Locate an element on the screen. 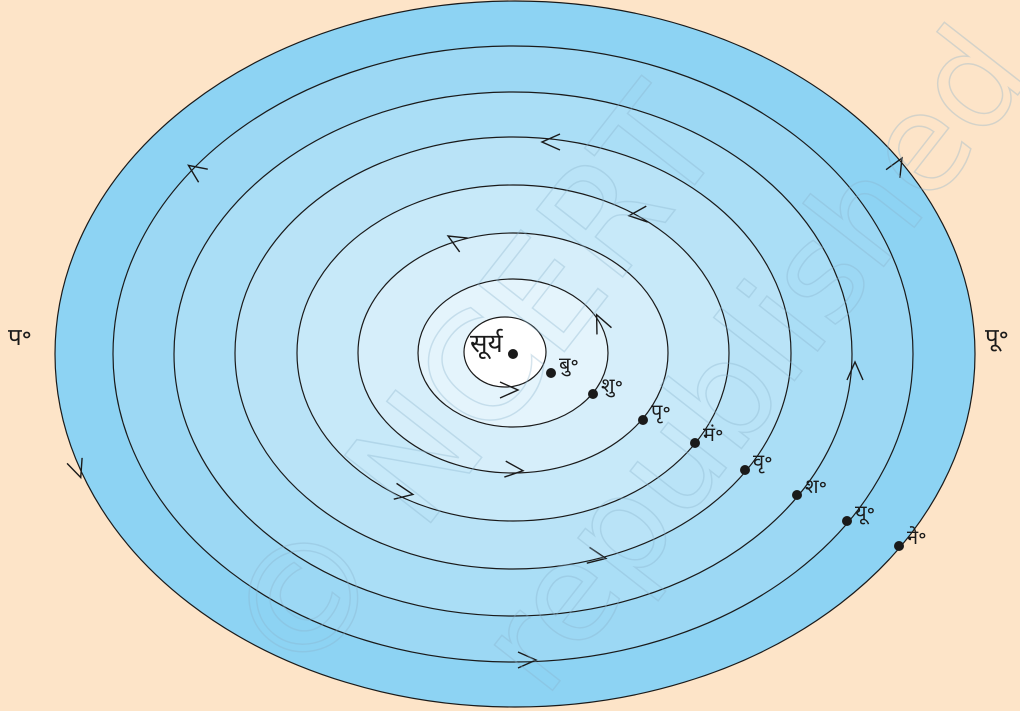 The width and height of the screenshot is (1020, 711). planet-label-uranus: यू॰ is located at coordinates (865, 512).